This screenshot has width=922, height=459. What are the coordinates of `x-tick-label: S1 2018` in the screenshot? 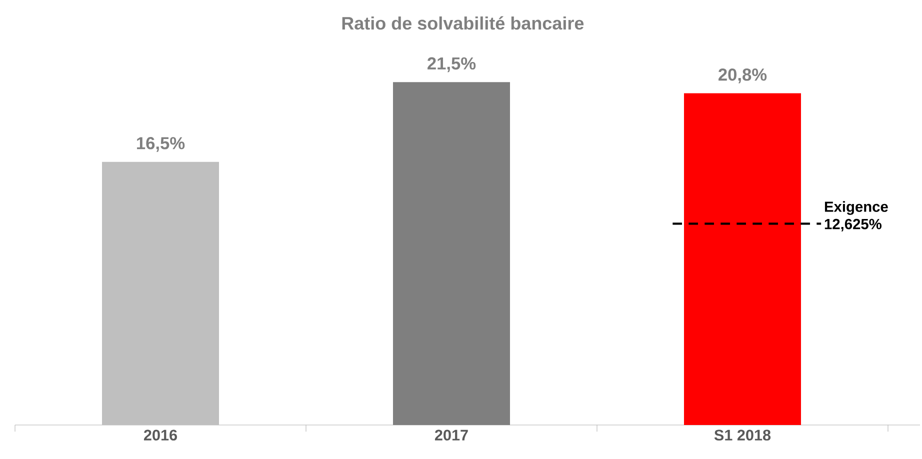 It's located at (742, 435).